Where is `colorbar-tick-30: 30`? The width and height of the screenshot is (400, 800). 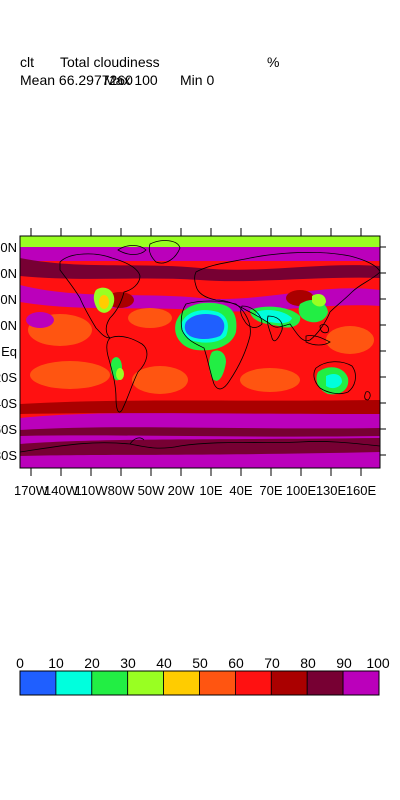
colorbar-tick-30: 30 is located at coordinates (128, 663).